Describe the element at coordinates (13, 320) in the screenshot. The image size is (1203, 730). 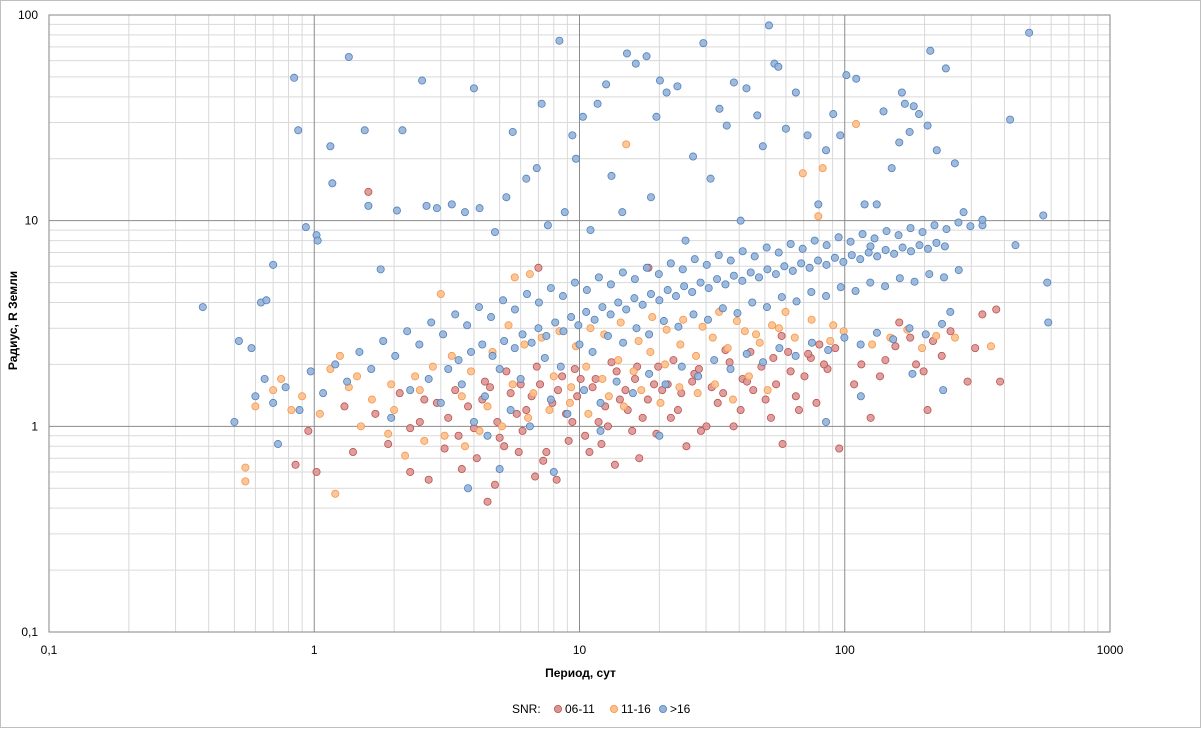
I see `y-axis-title: Радиус, R Земли` at that location.